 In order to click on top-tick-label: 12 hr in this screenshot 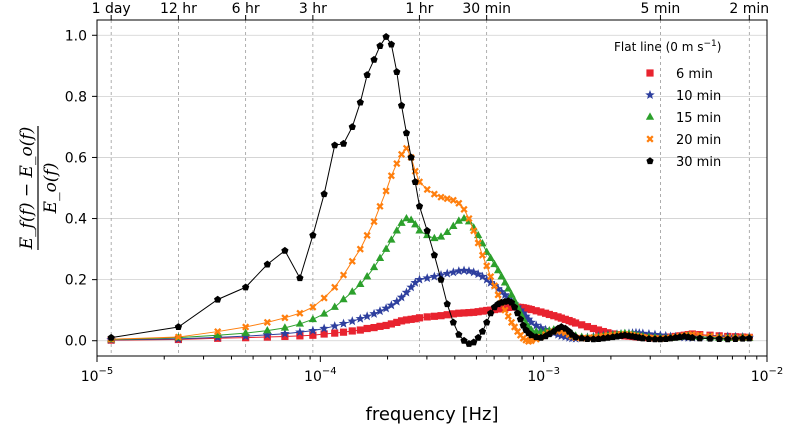, I will do `click(178, 9)`.